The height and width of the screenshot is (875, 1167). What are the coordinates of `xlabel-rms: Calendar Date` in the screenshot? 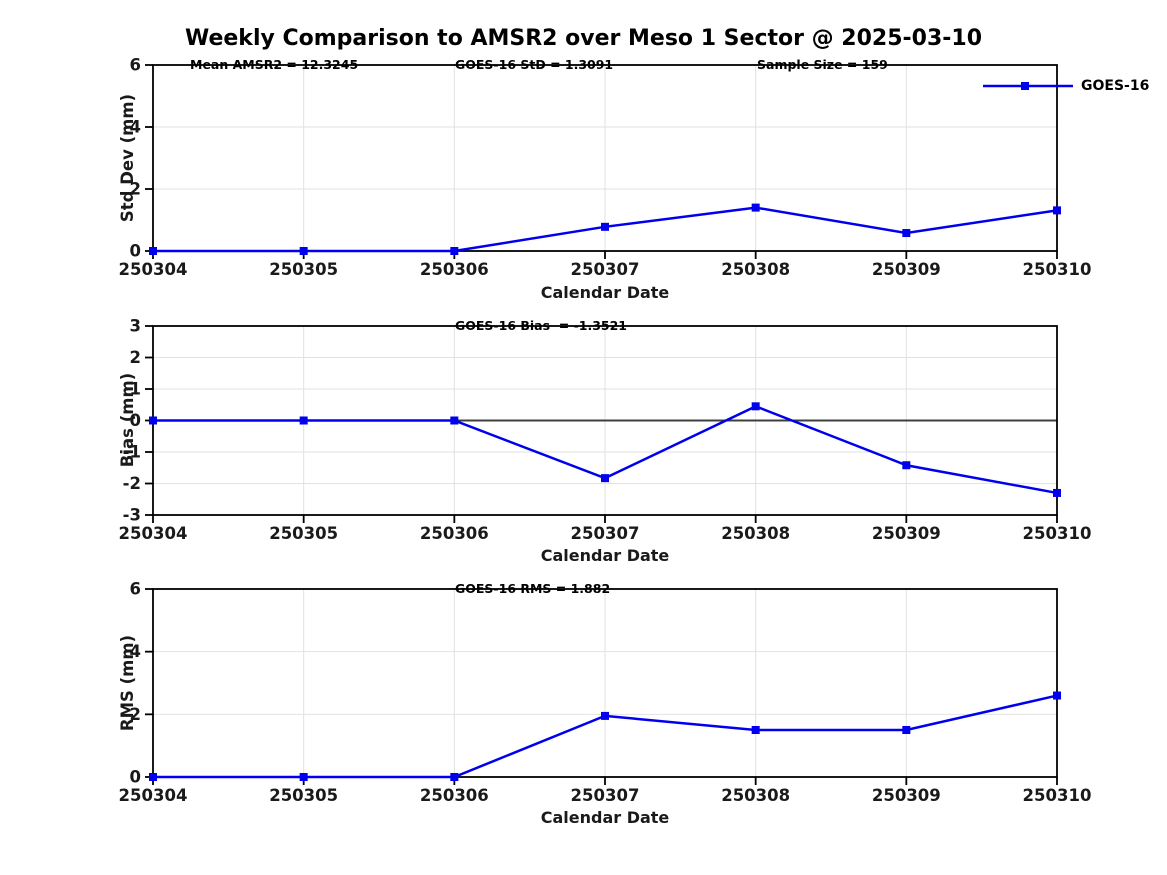 It's located at (605, 817).